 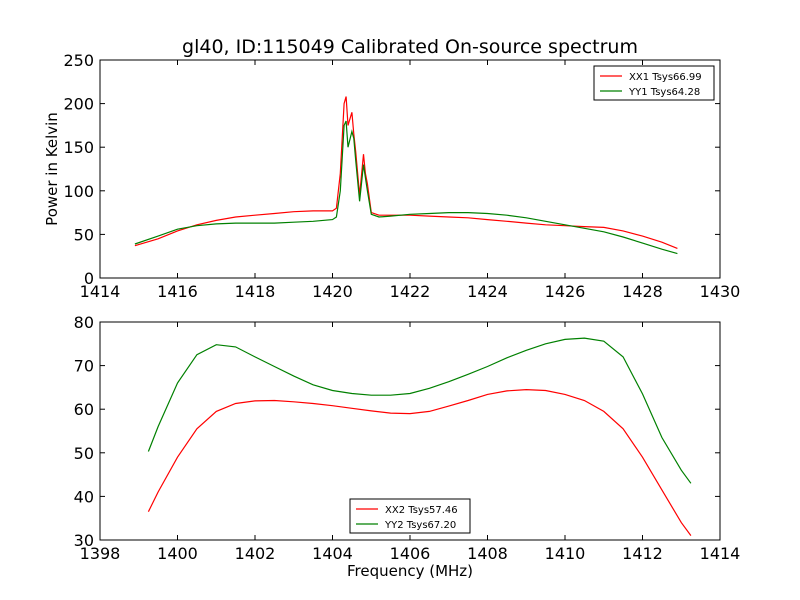 What do you see at coordinates (89, 278) in the screenshot?
I see `y-tick-label: 0` at bounding box center [89, 278].